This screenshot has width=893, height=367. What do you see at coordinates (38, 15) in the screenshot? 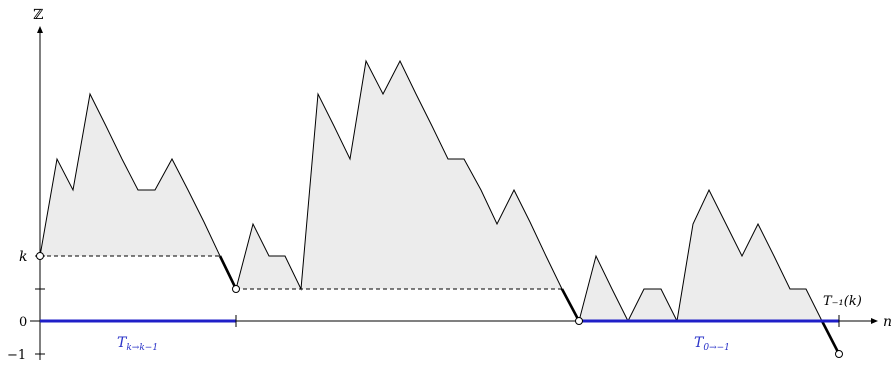
I see `y-axis-label: ℤ` at bounding box center [38, 15].